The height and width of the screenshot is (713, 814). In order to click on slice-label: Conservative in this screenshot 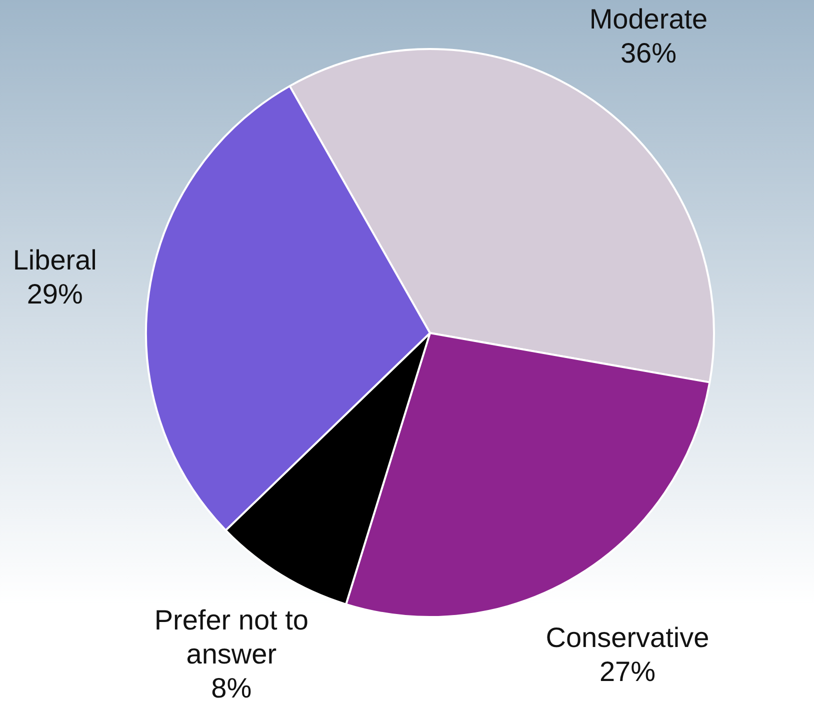, I will do `click(628, 638)`.